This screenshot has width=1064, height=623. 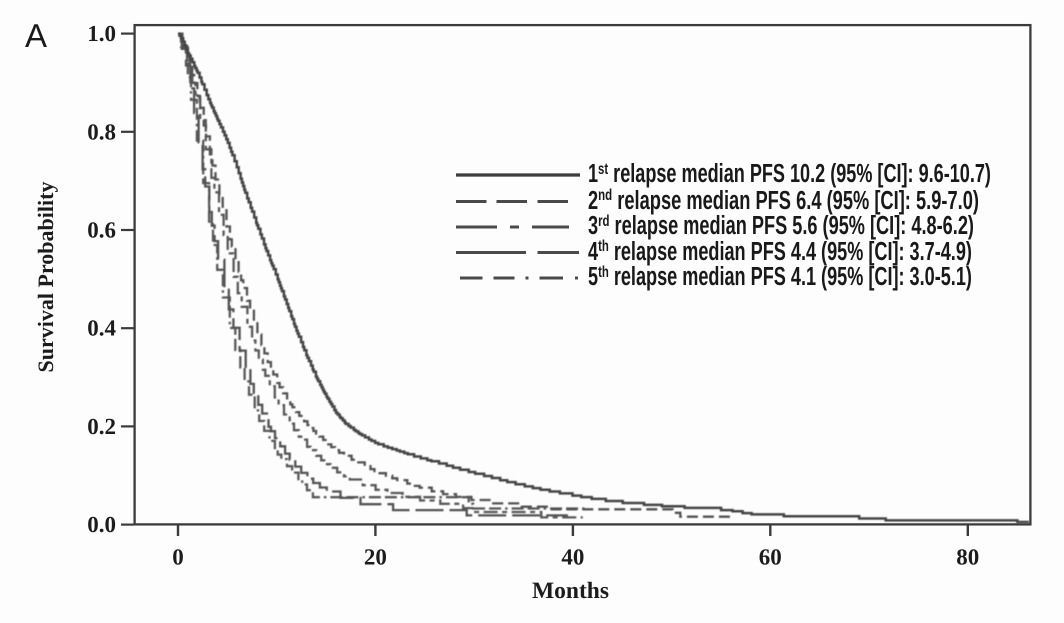 I want to click on svg-text: 0.4, so click(x=101, y=328).